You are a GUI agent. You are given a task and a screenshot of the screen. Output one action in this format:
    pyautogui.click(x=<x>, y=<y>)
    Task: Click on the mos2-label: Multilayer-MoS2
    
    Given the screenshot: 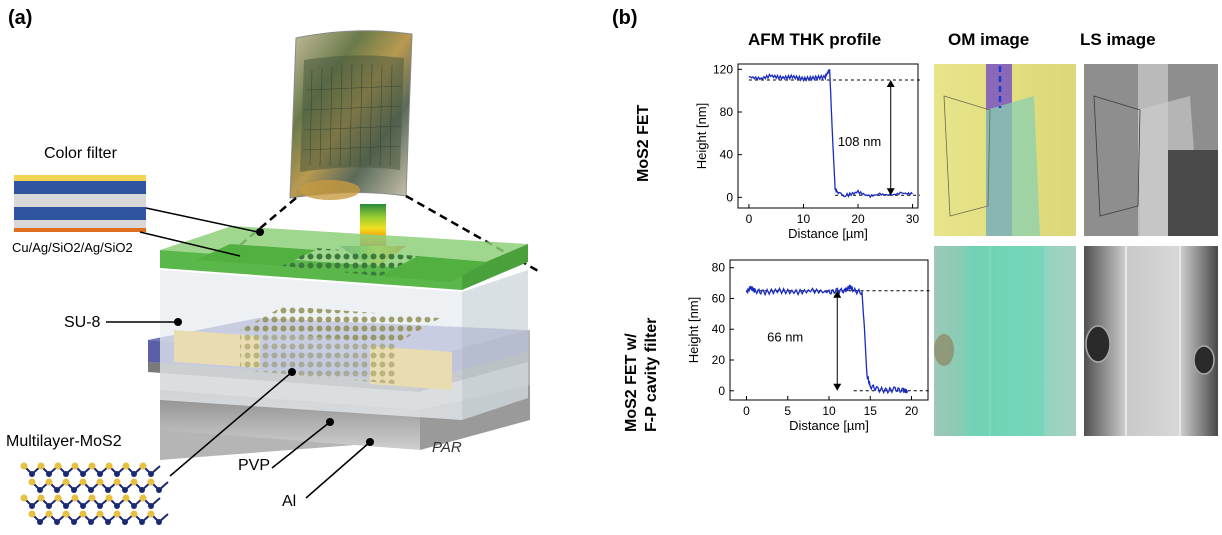 What is the action you would take?
    pyautogui.click(x=64, y=441)
    